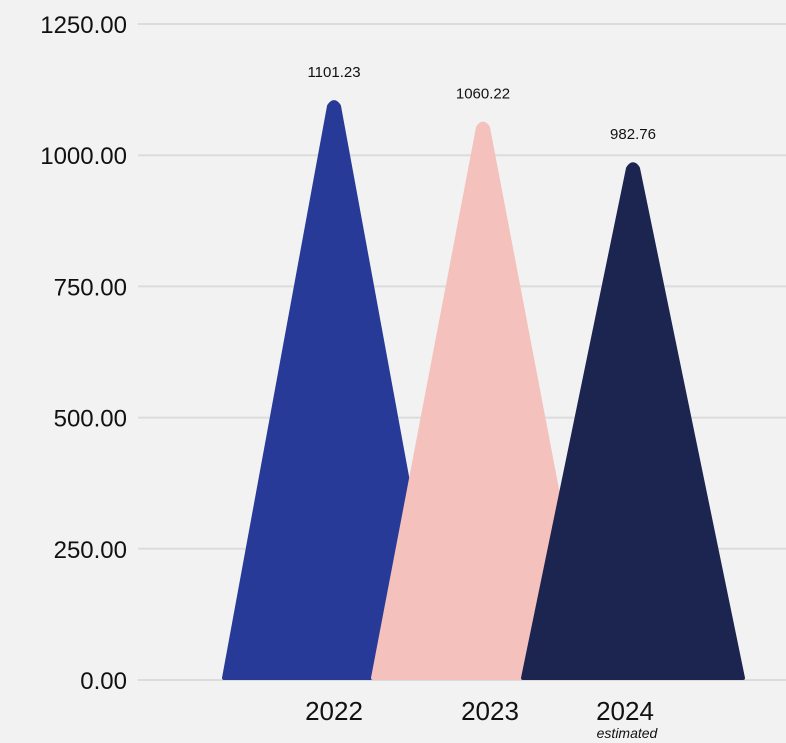 Image resolution: width=786 pixels, height=743 pixels. I want to click on x-tick-label: 2023, so click(490, 711).